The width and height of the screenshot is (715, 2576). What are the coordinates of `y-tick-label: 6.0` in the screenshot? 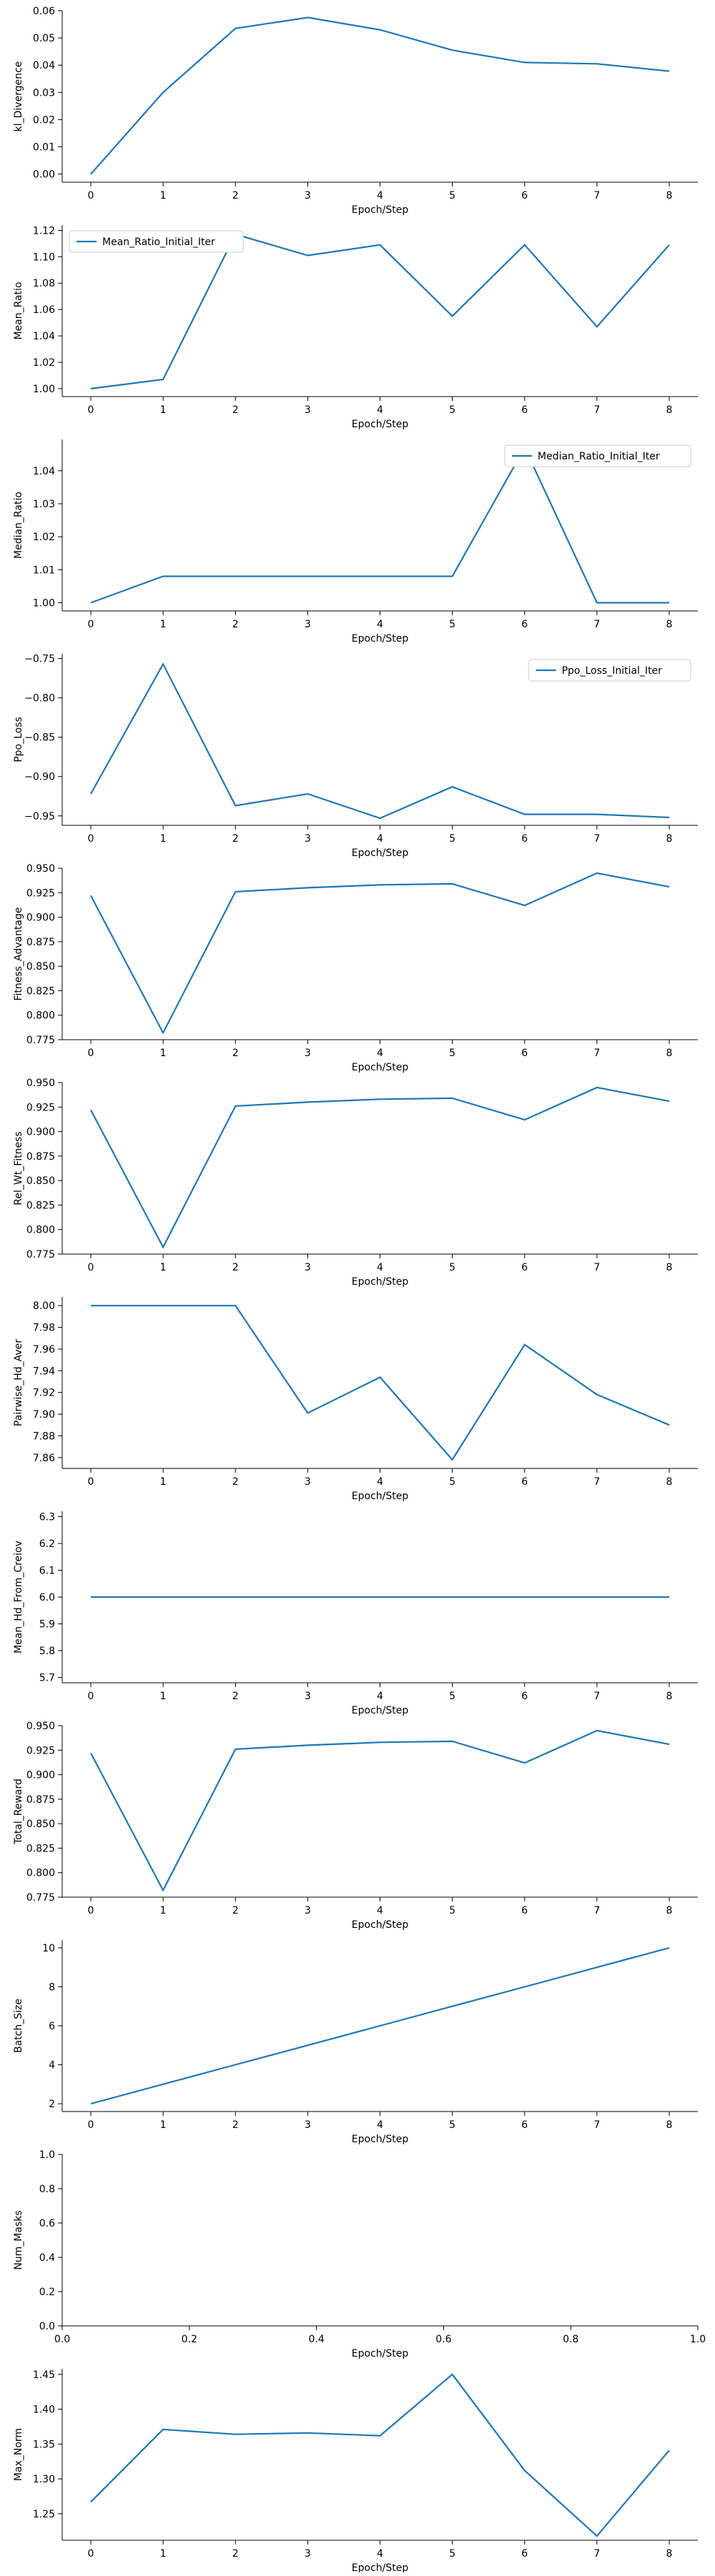 It's located at (47, 1597).